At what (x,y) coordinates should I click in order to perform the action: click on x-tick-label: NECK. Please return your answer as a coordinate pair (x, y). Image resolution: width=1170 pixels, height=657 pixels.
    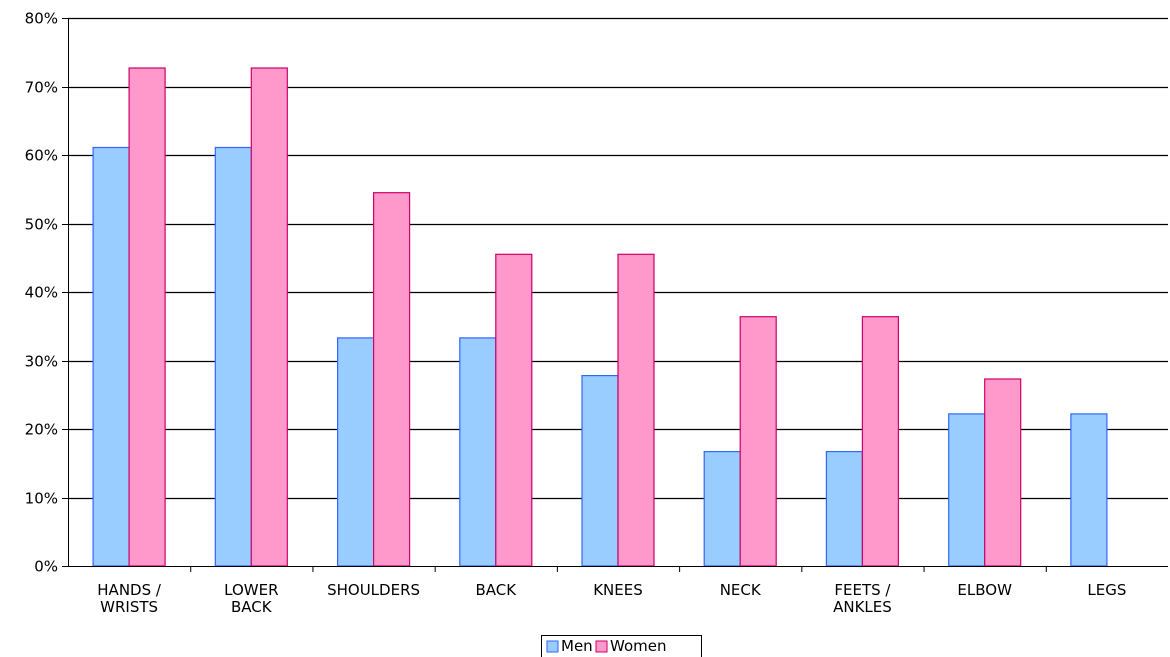
    Looking at the image, I should click on (741, 590).